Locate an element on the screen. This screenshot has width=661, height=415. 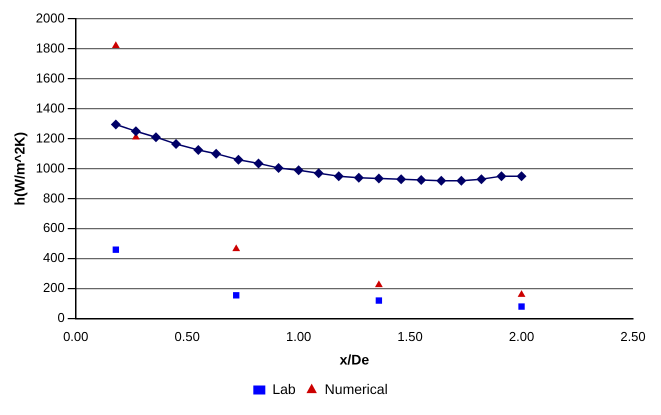
x-axis-title: x/De is located at coordinates (355, 359).